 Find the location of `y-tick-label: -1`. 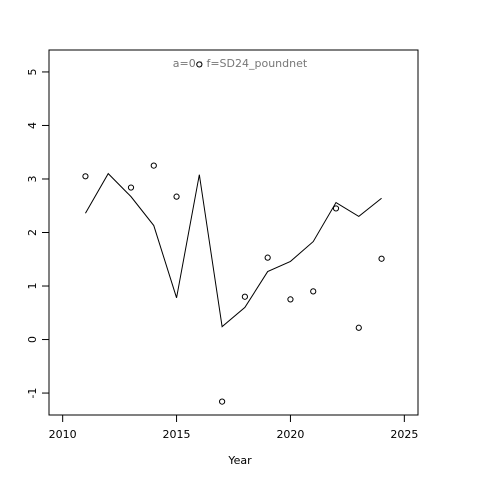

y-tick-label: -1 is located at coordinates (32, 393).